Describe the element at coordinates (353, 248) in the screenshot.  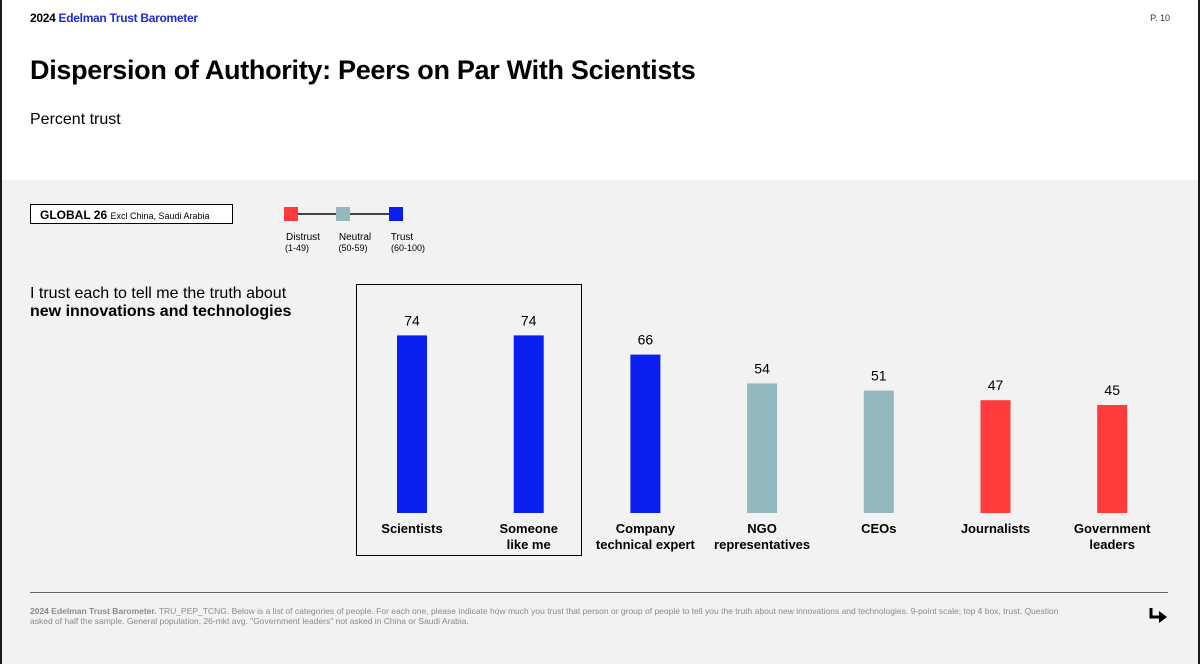
I see `legend-range-neutral: (50-59)` at that location.